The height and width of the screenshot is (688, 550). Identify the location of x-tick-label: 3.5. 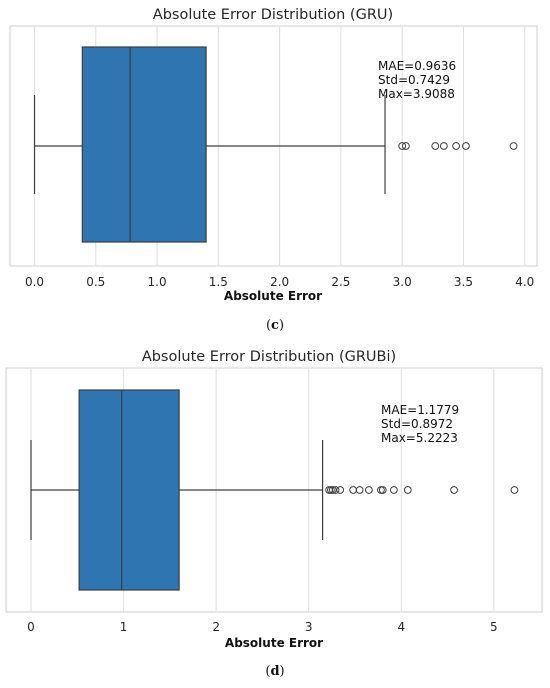
(463, 282).